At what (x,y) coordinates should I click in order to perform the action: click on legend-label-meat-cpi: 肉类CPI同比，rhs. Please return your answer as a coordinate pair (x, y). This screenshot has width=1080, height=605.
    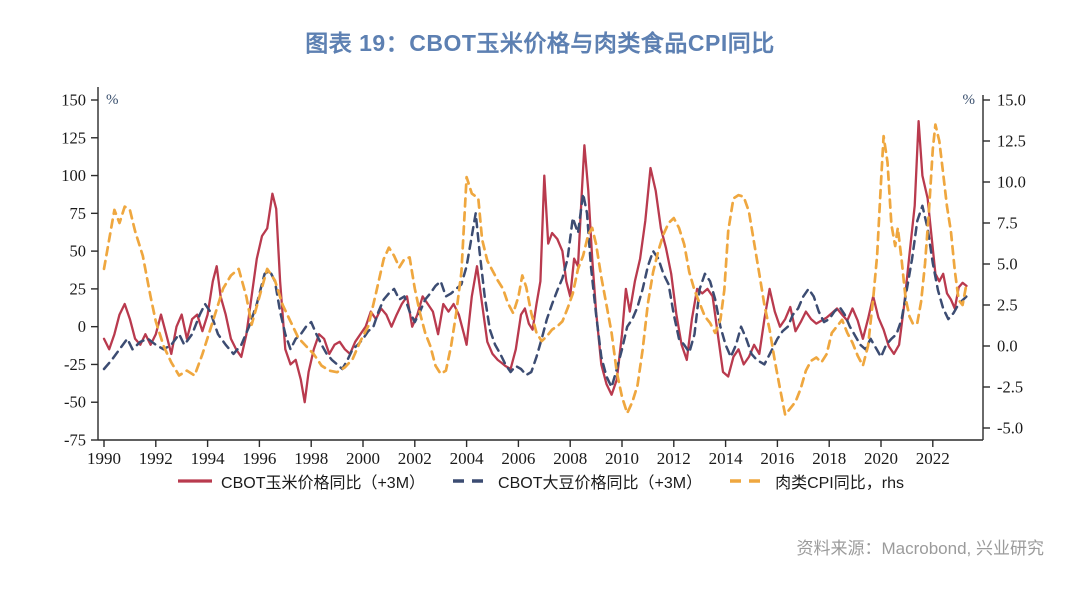
    Looking at the image, I should click on (839, 483).